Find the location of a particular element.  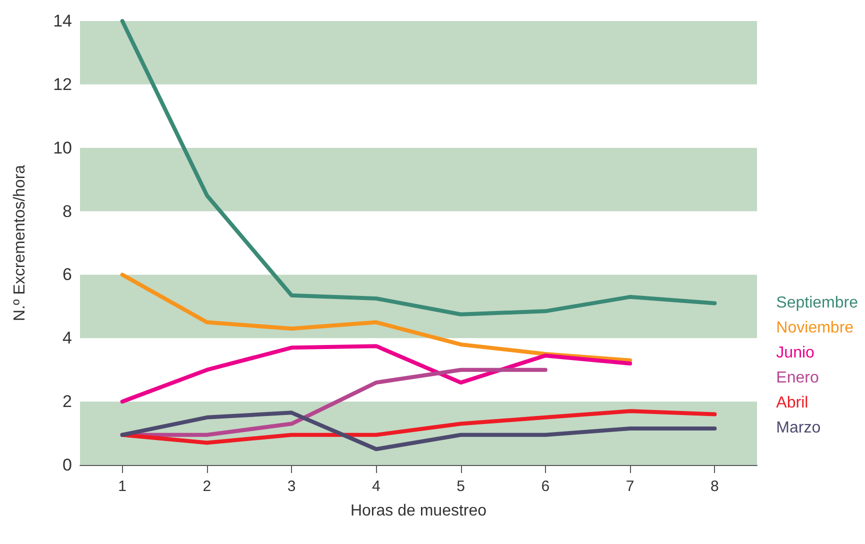

y-tick-label: 10 is located at coordinates (62, 148).